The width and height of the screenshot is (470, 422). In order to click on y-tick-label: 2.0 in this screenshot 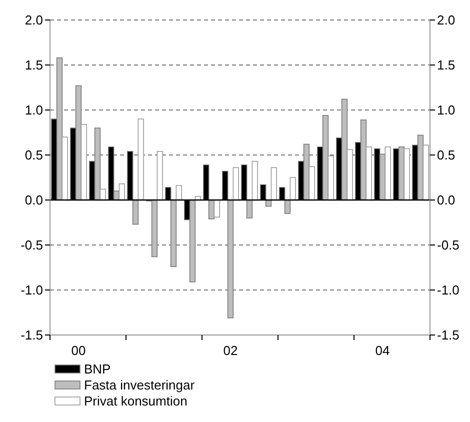, I will do `click(33, 20)`.